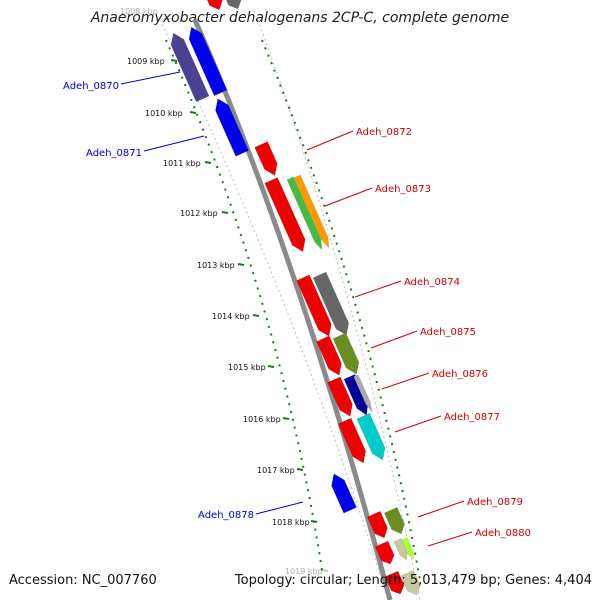 This screenshot has height=600, width=600. Describe the element at coordinates (182, 163) in the screenshot. I see `kbp-label: 1011 kbp` at that location.